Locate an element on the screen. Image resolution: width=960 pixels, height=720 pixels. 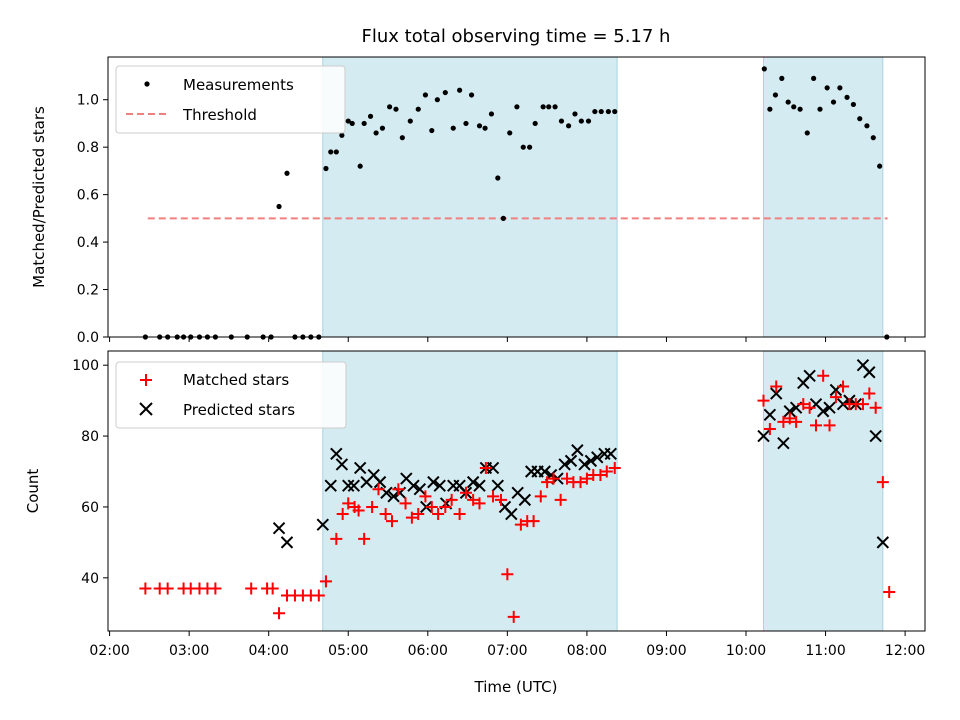
y-tick-label: 60 is located at coordinates (90, 508).